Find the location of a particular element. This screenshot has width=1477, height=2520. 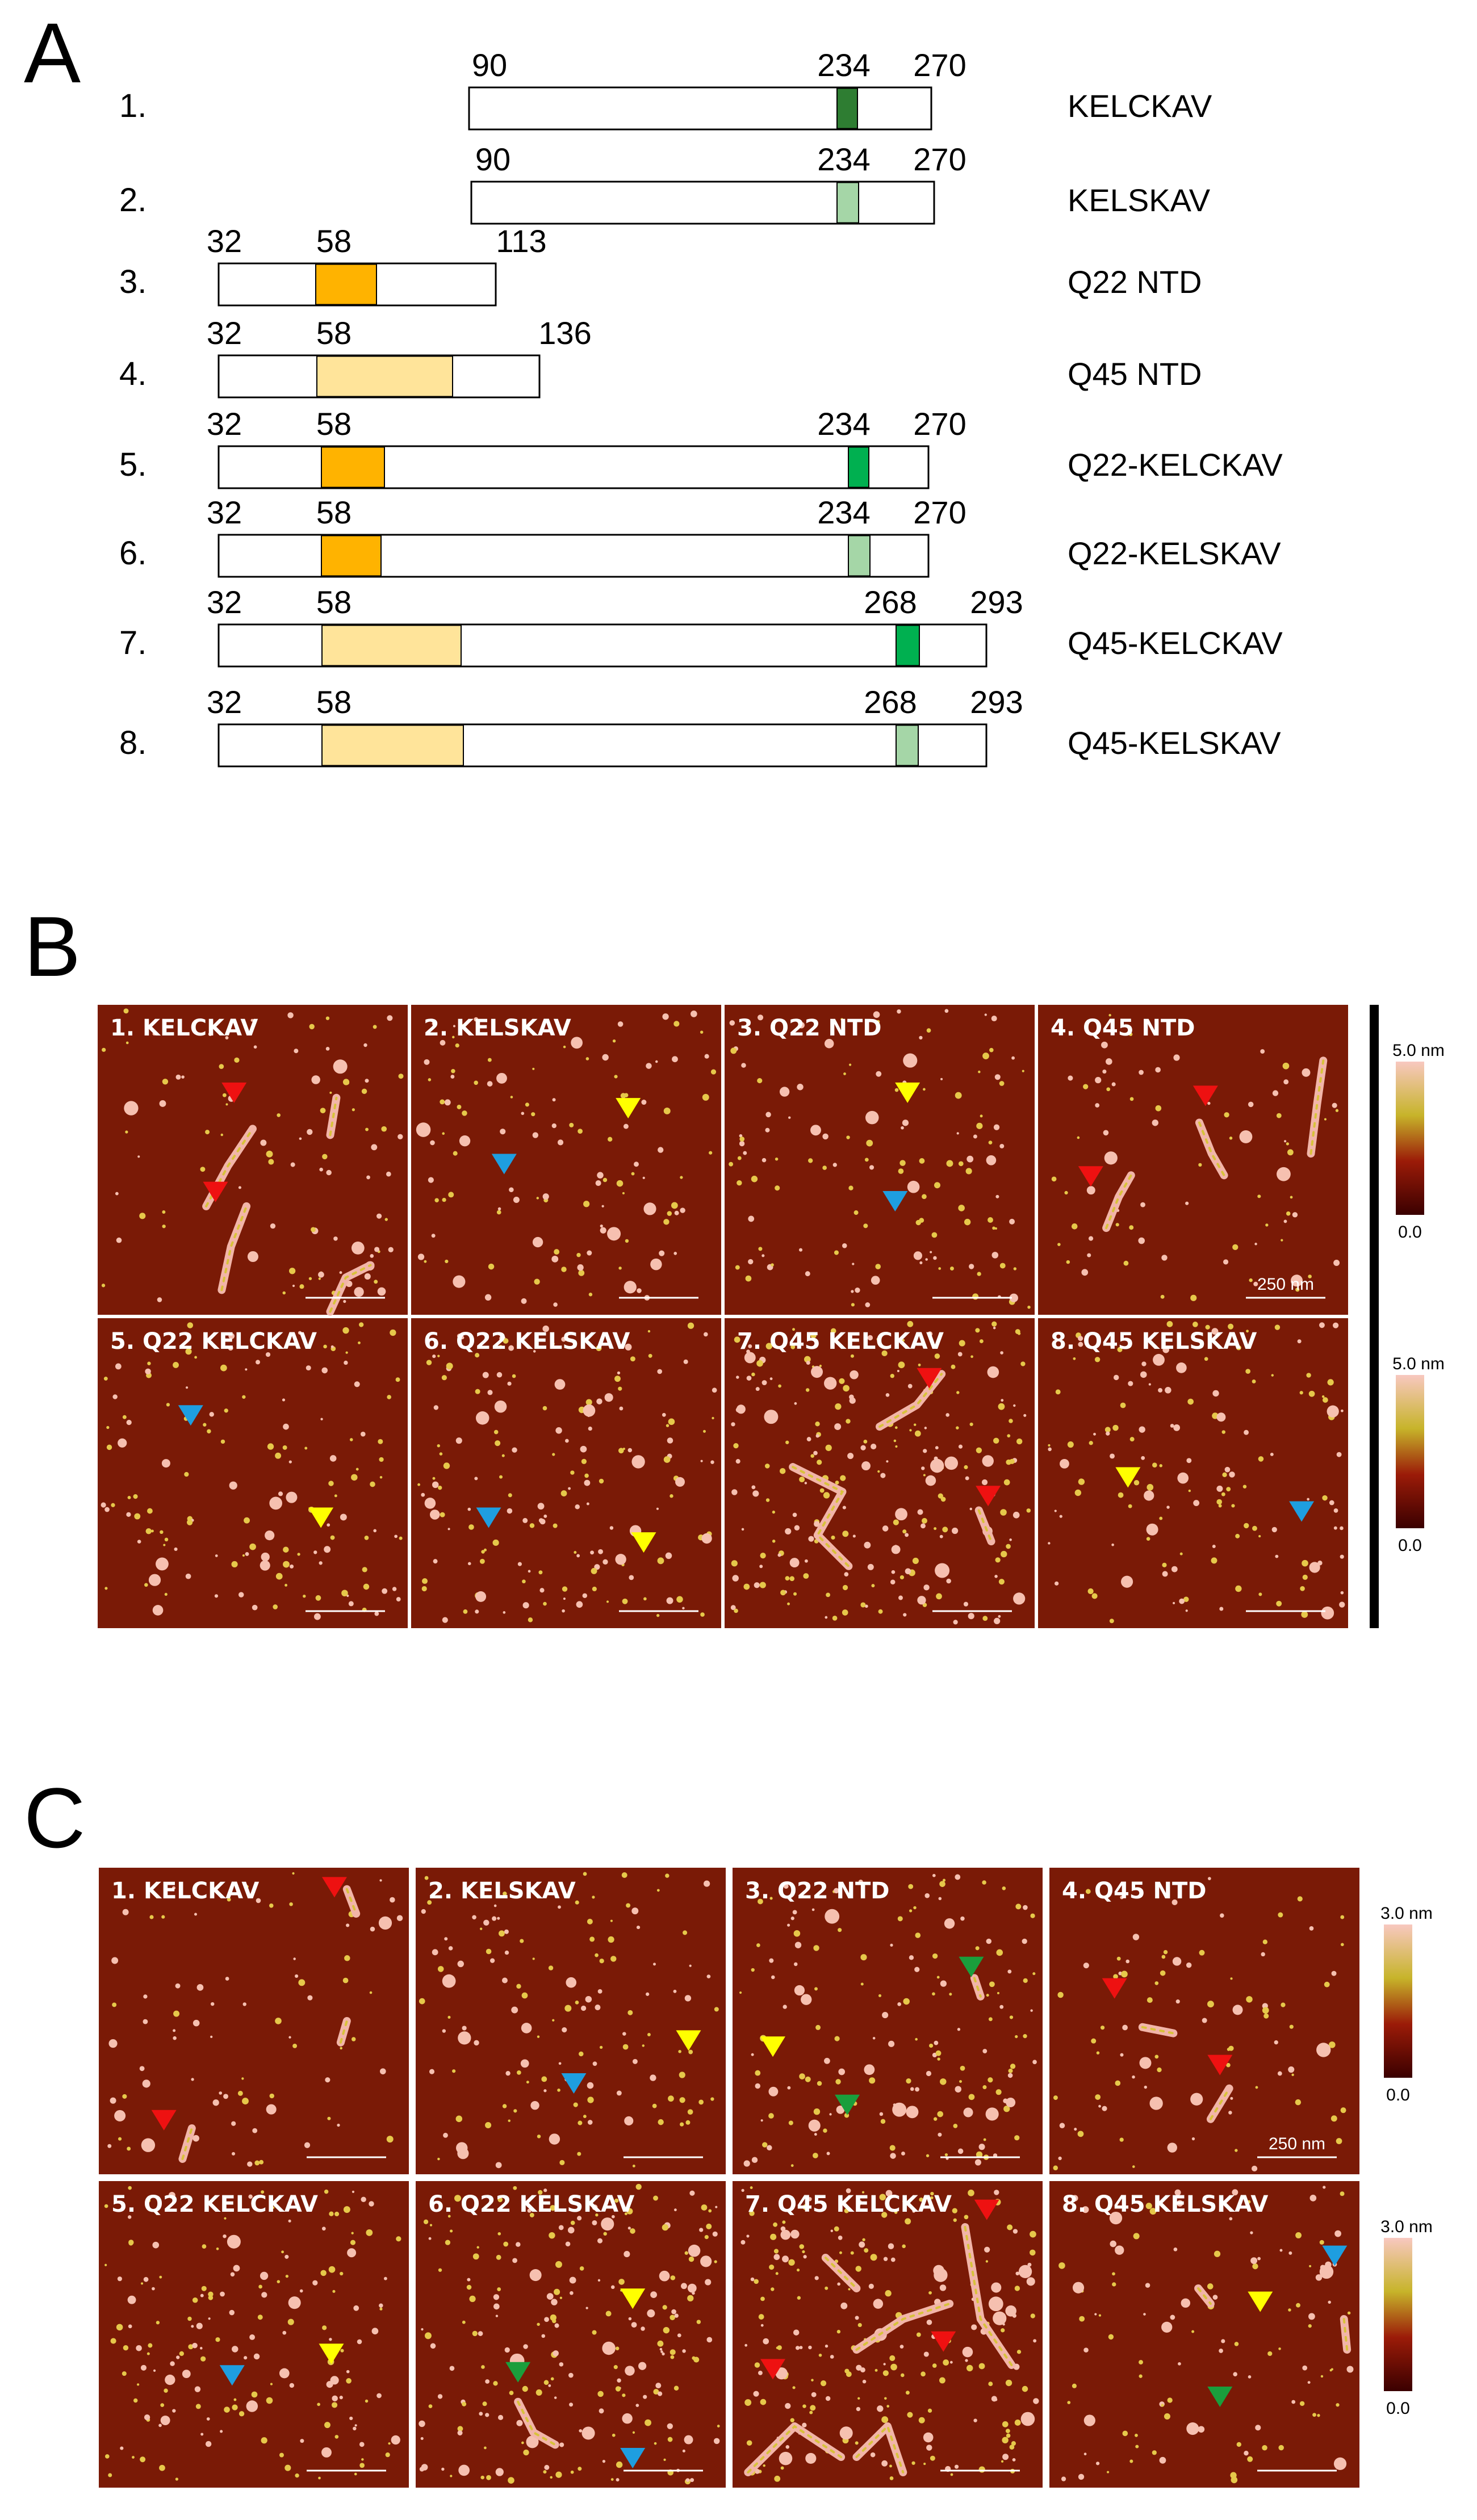

afm-fibril-texture is located at coordinates (344, 2032).